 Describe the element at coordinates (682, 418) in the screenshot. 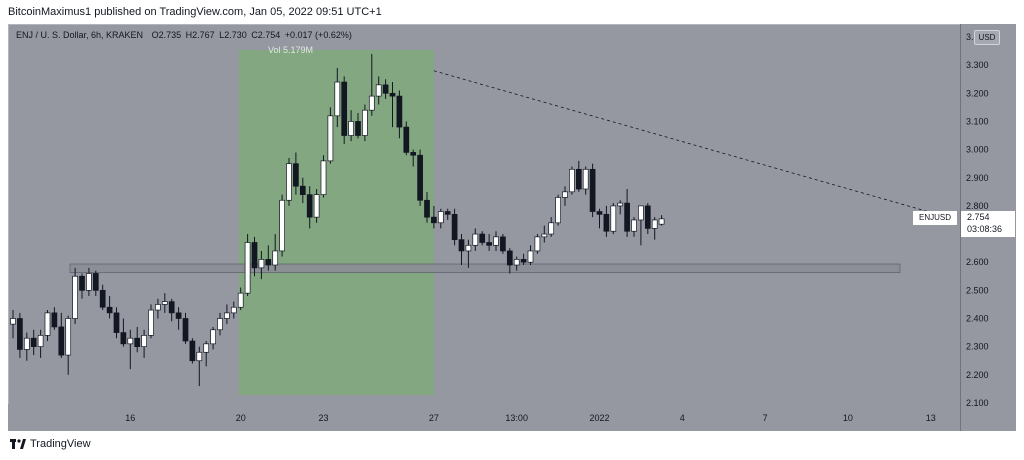

I see `time-tick-label: 4` at that location.